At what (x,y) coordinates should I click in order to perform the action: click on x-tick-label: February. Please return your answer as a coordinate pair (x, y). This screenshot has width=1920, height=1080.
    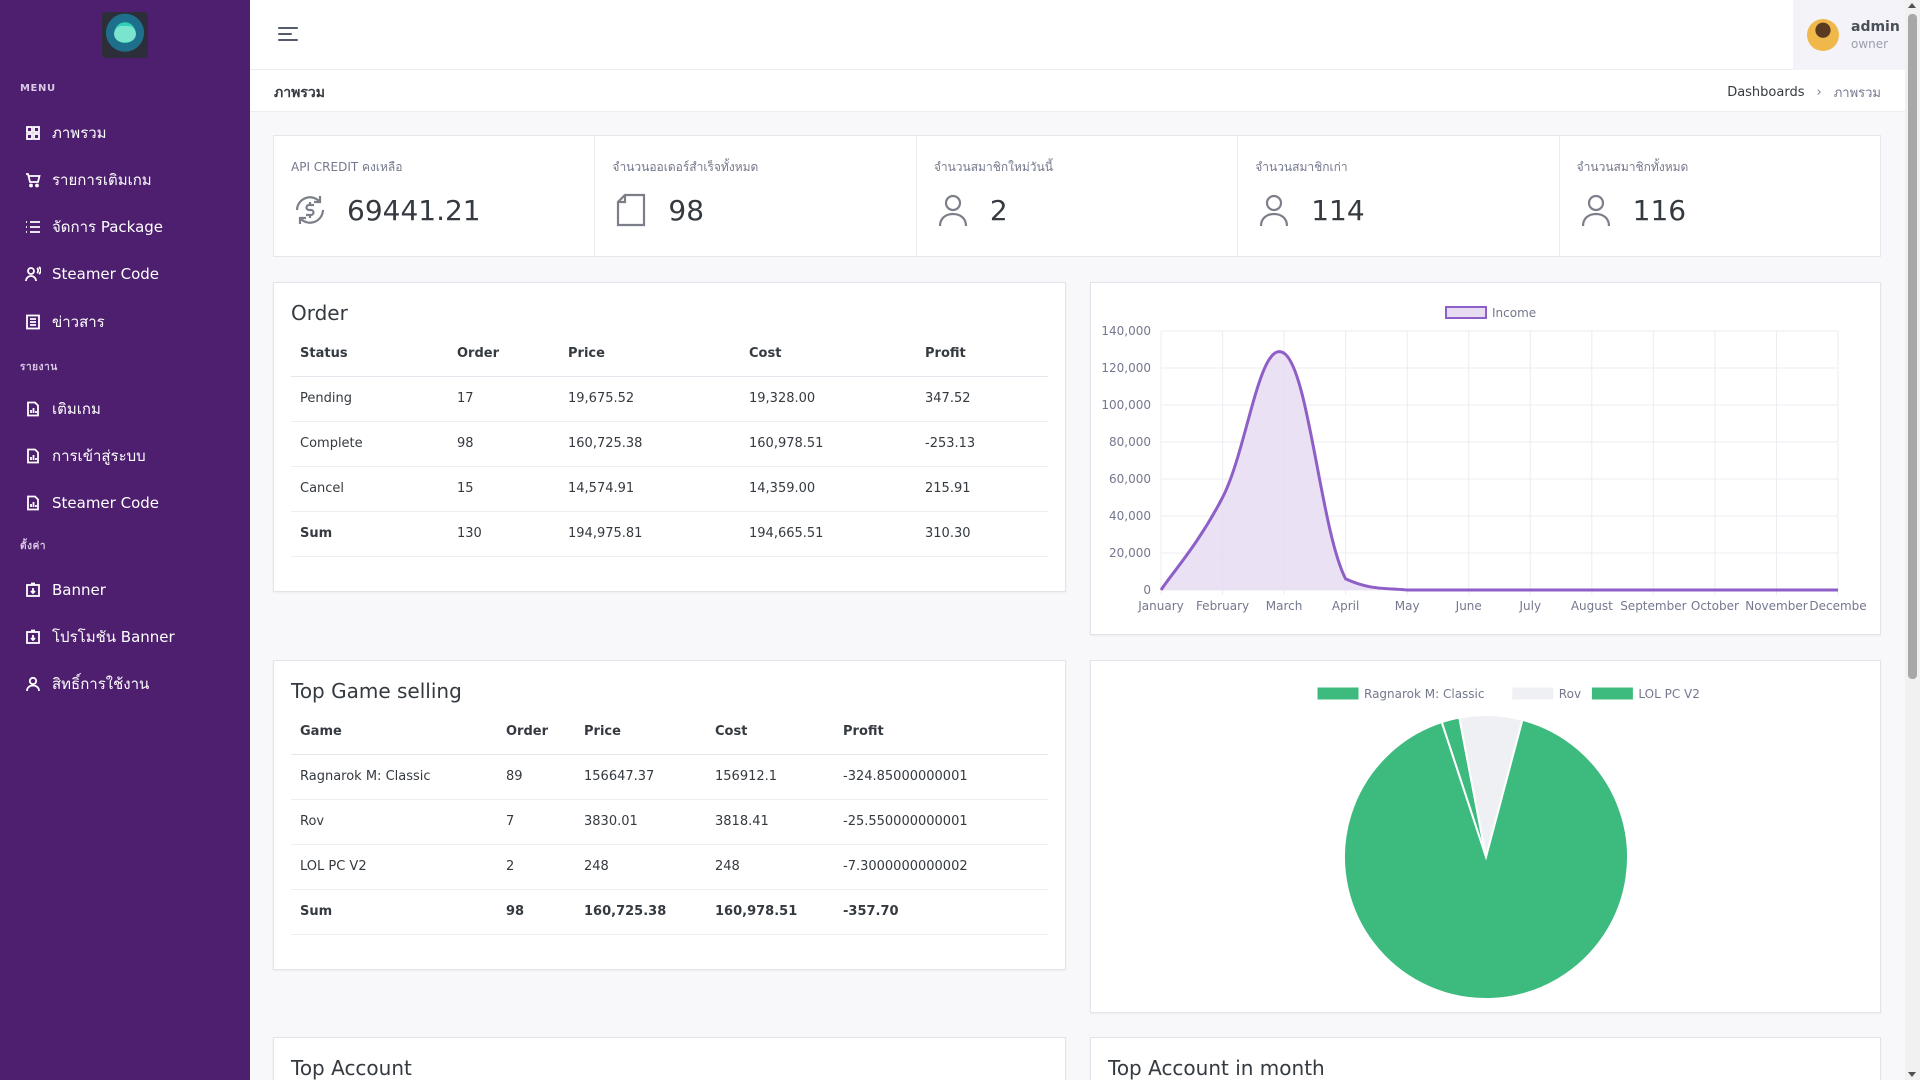
    Looking at the image, I should click on (1222, 606).